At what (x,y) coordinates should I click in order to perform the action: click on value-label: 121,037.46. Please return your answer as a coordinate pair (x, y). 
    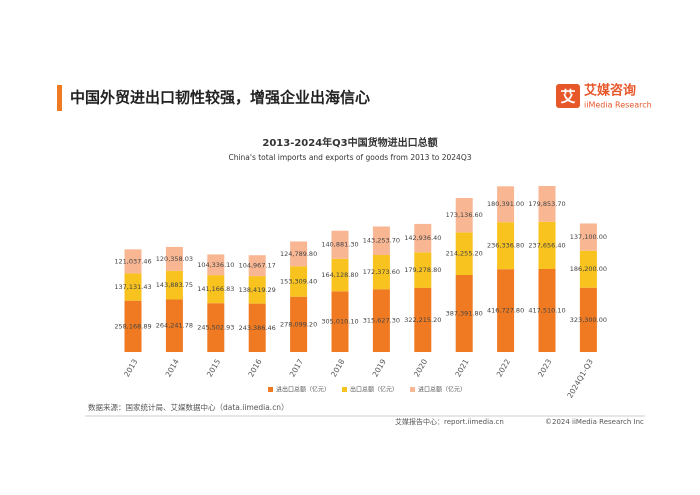
    Looking at the image, I should click on (132, 261).